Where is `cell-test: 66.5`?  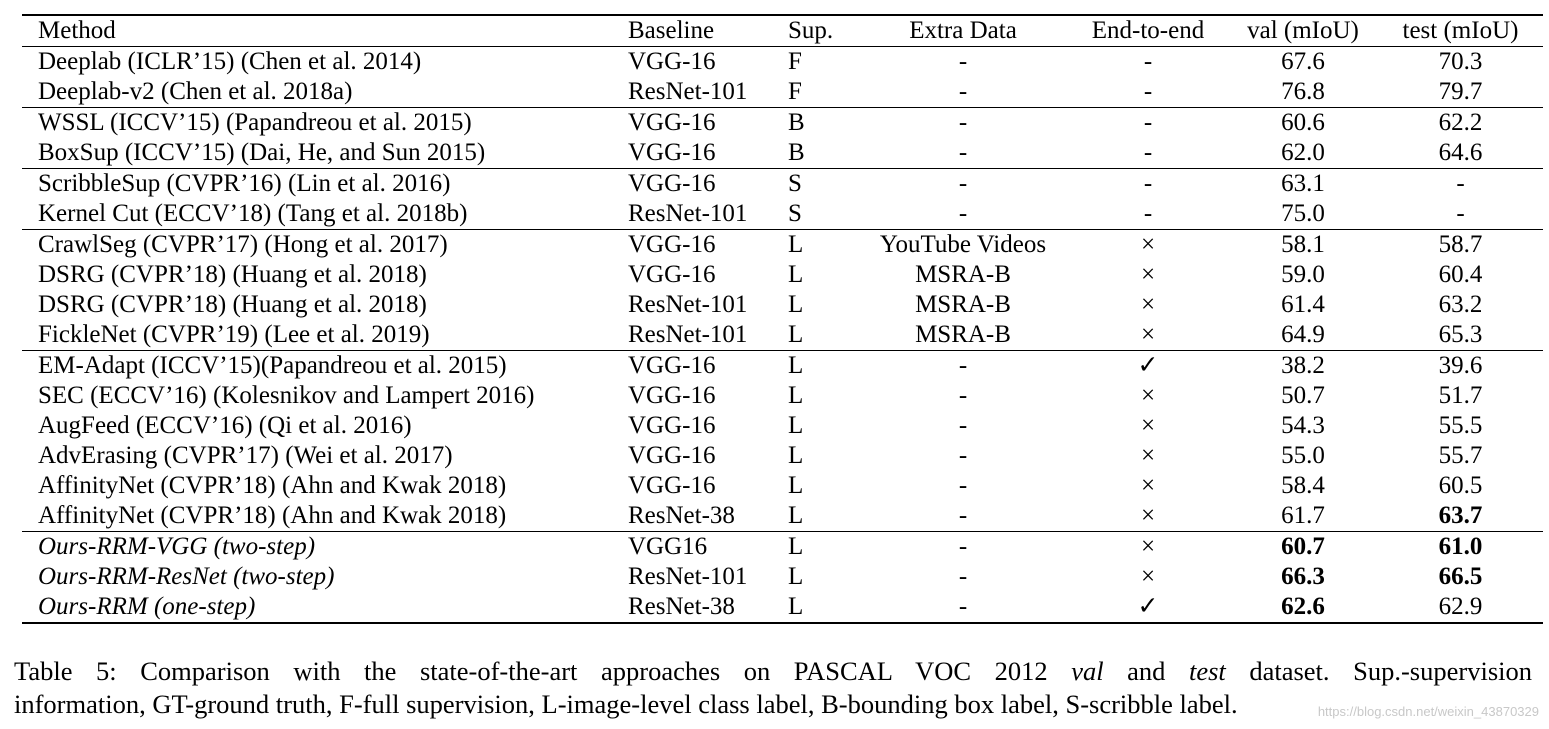
cell-test: 66.5 is located at coordinates (1460, 576).